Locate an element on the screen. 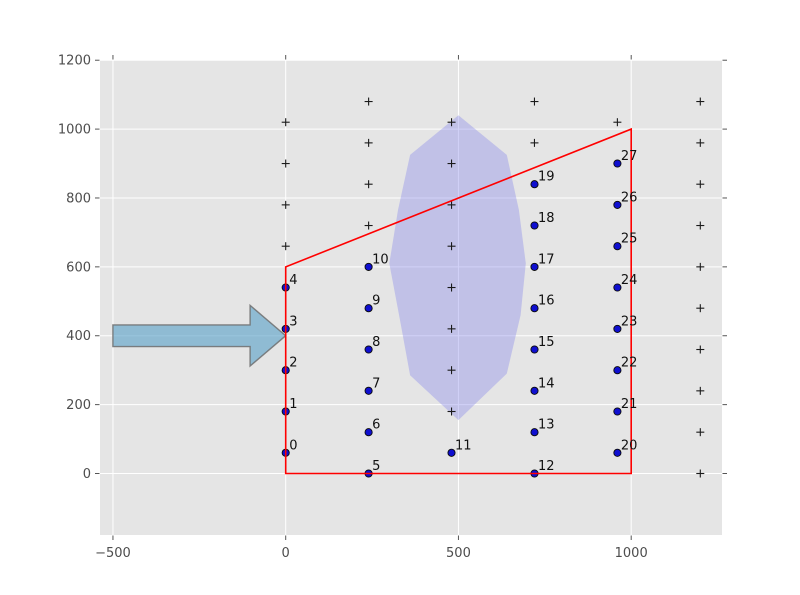 This screenshot has height=595, width=800. data-point-label: 5 is located at coordinates (376, 466).